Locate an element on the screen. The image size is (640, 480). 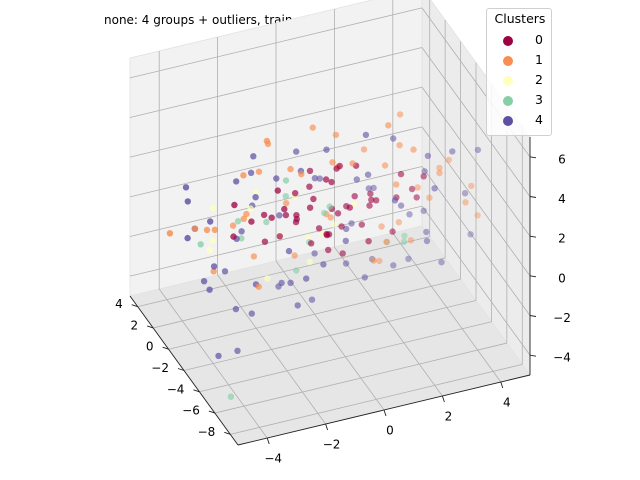
legend-label-1: 1 is located at coordinates (539, 59).